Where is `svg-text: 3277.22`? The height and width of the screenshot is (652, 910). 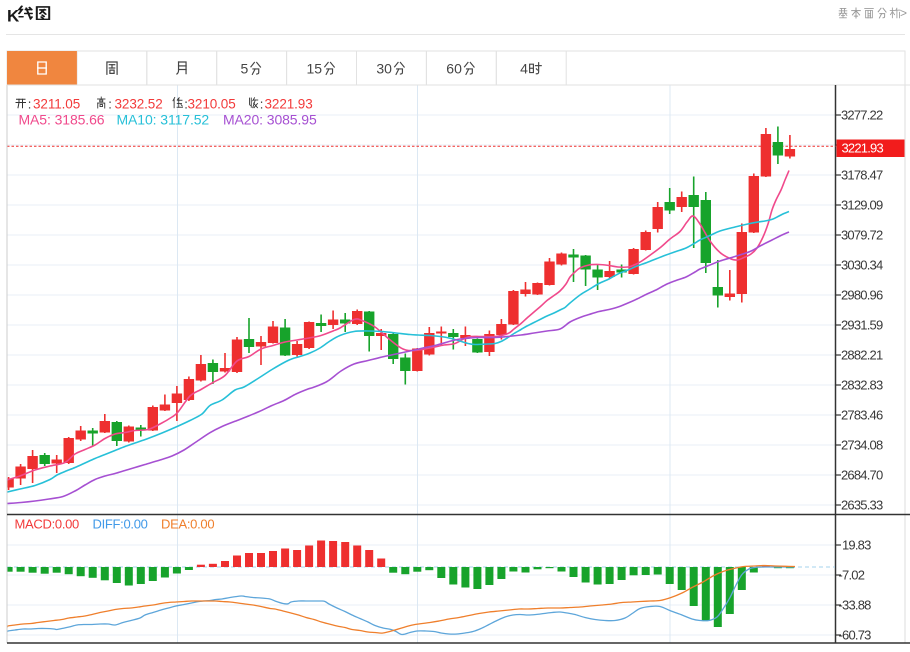
svg-text: 3277.22 is located at coordinates (862, 115).